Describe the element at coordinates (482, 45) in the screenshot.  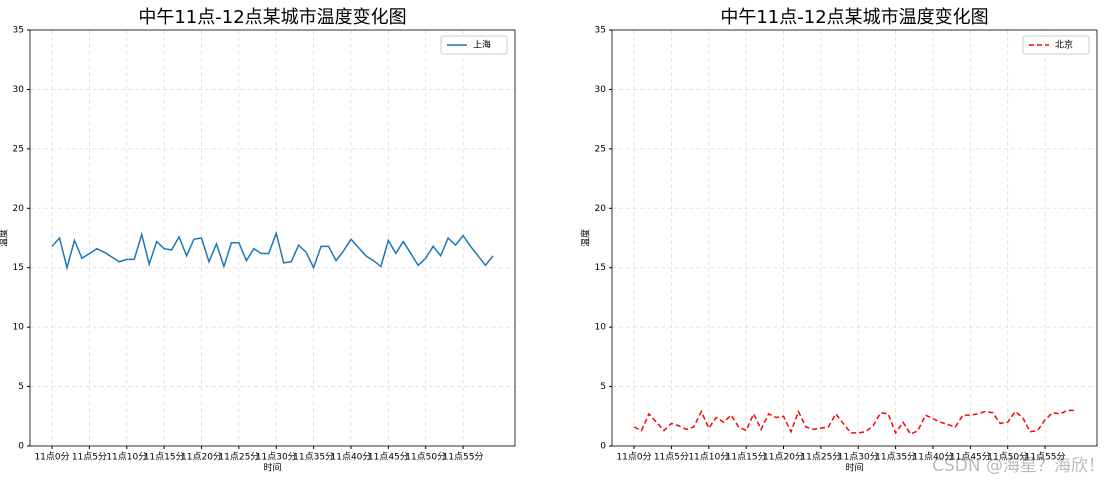
I see `legend-label: 上海` at that location.